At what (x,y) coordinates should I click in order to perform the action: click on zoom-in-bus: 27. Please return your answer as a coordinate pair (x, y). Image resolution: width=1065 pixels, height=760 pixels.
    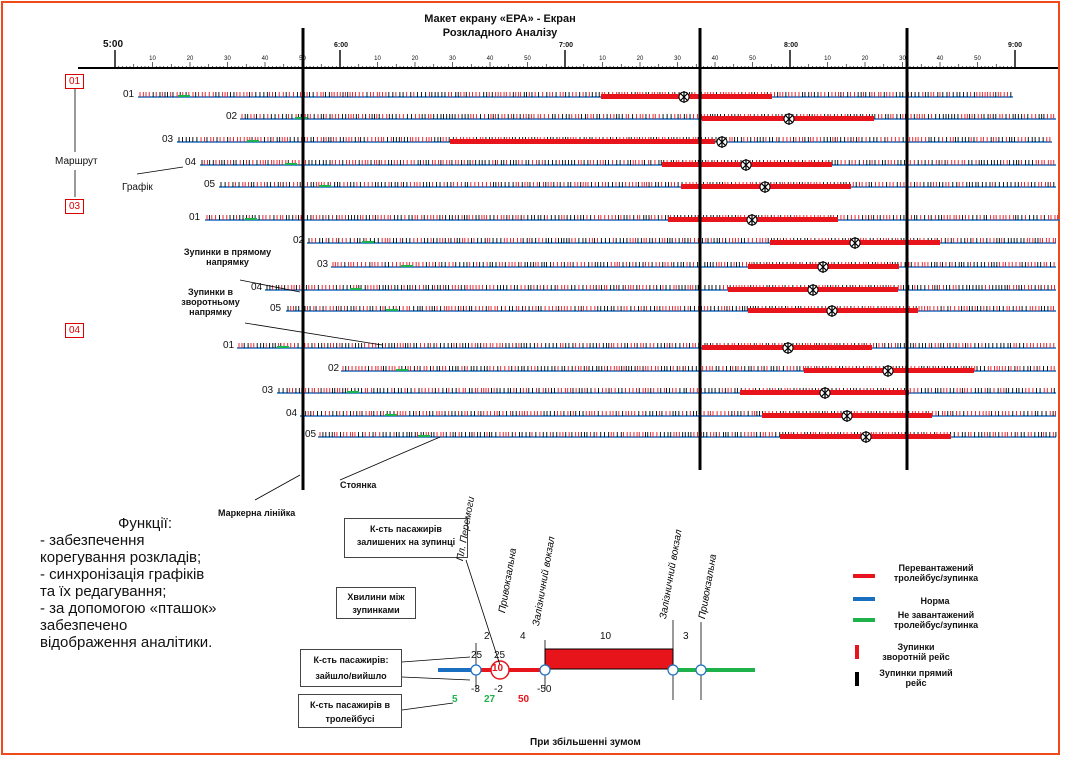
    Looking at the image, I should click on (490, 699).